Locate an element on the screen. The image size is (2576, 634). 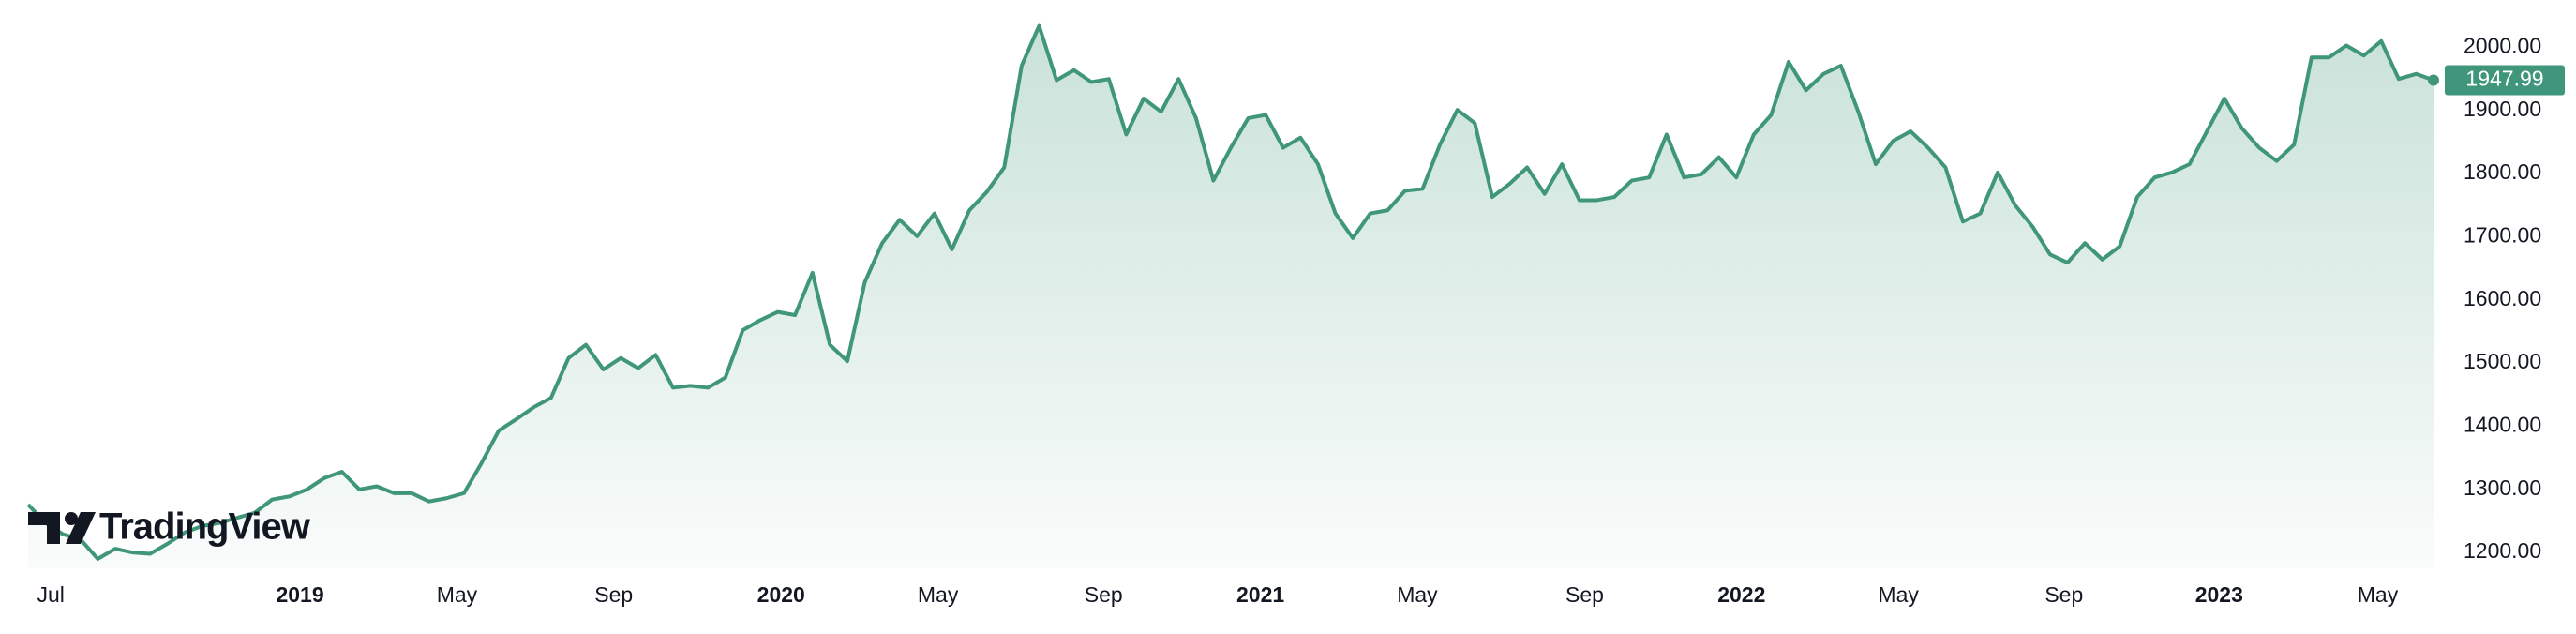
x-tick-label: Jul is located at coordinates (50, 595).